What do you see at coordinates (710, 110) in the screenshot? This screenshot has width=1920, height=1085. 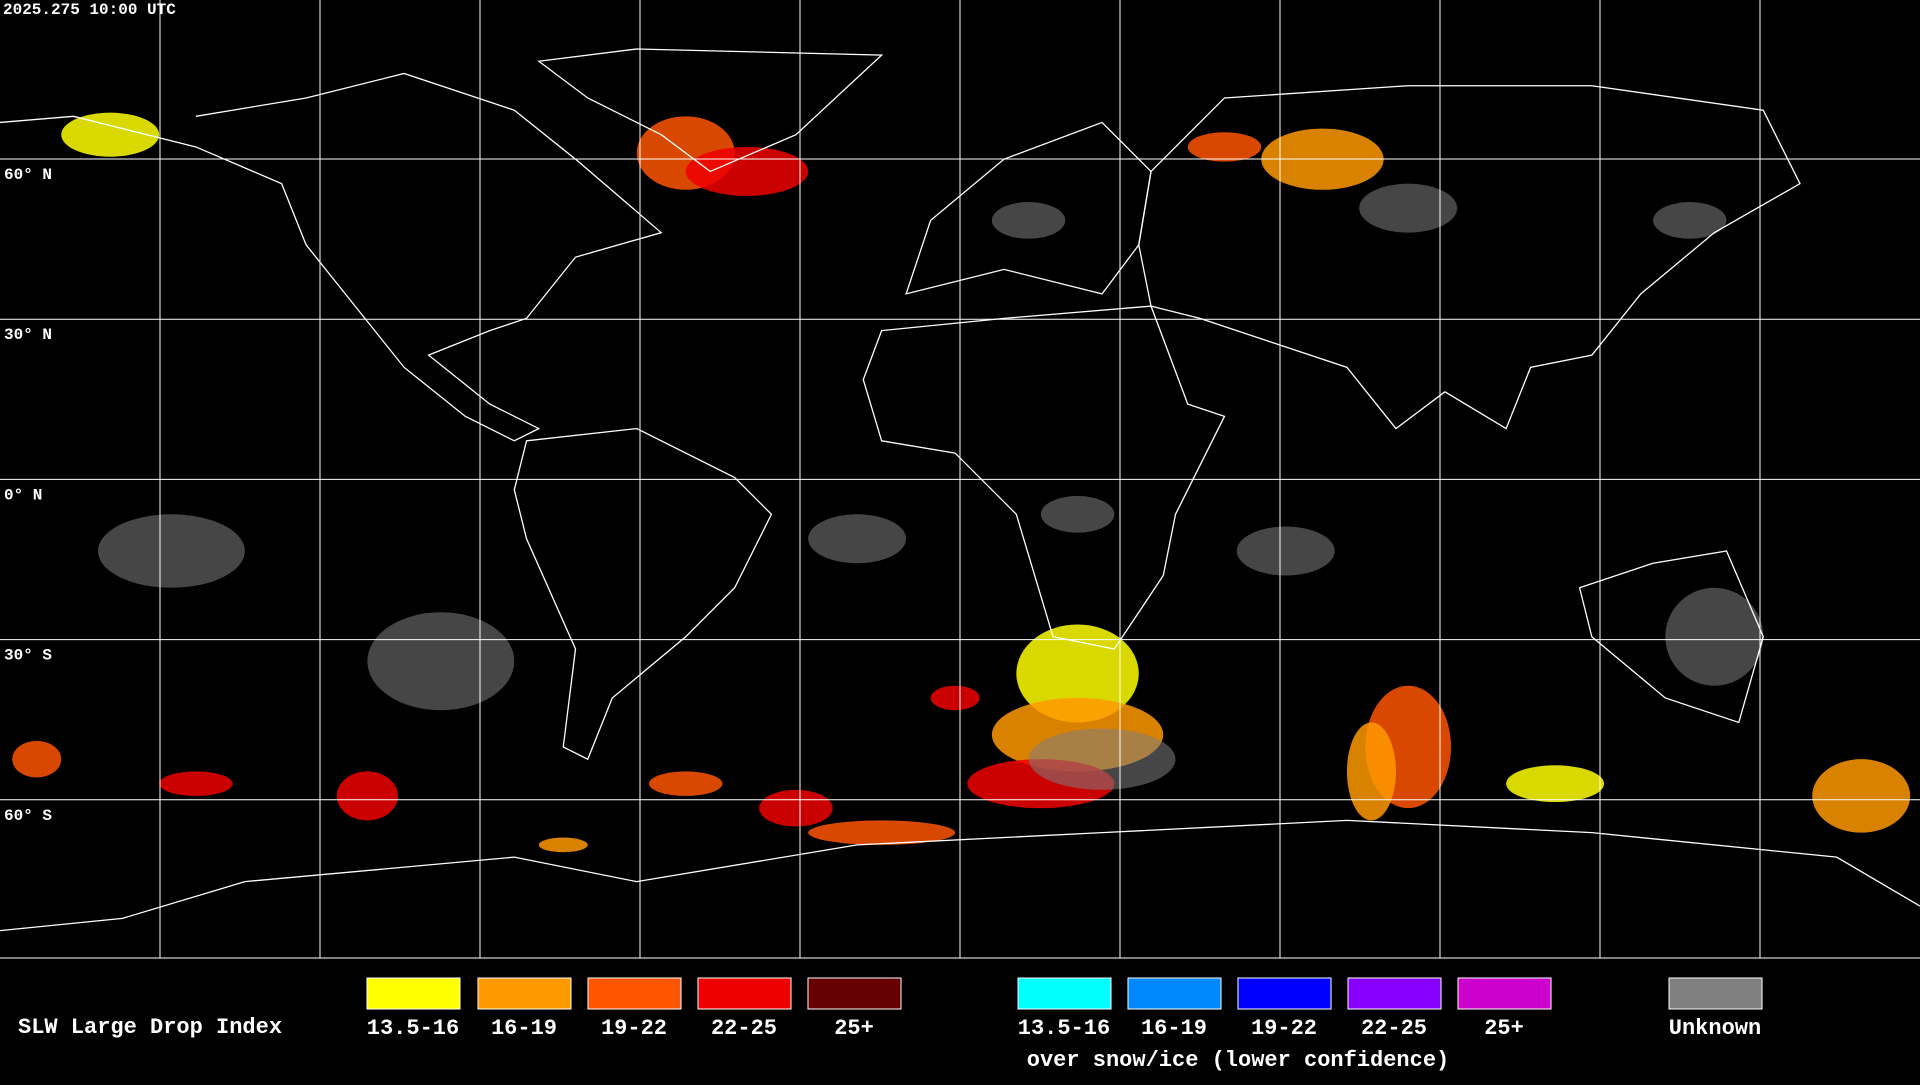 I see `greenland` at bounding box center [710, 110].